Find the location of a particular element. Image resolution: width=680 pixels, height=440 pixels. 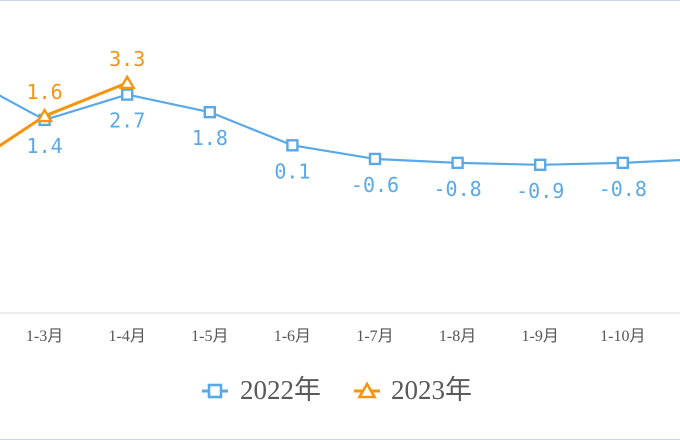

x-tick-label: 1-10月 is located at coordinates (622, 336).